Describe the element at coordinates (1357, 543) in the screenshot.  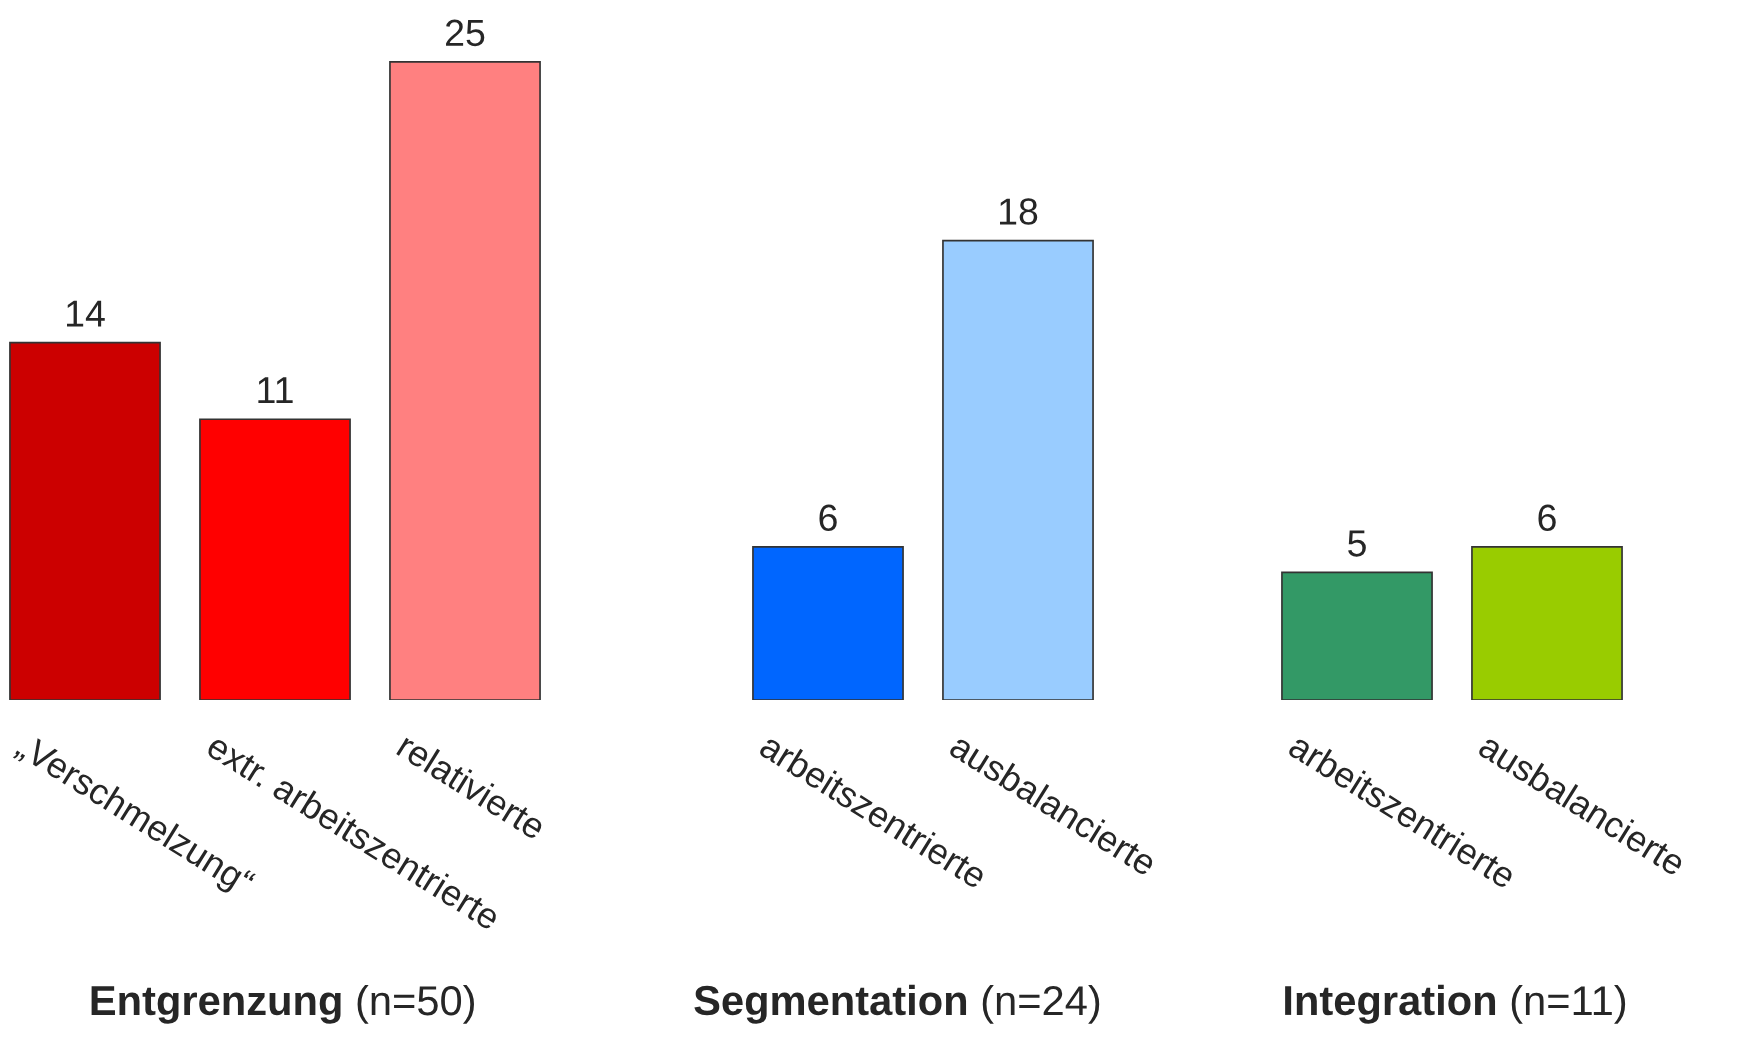
I see `data-label: 5` at that location.